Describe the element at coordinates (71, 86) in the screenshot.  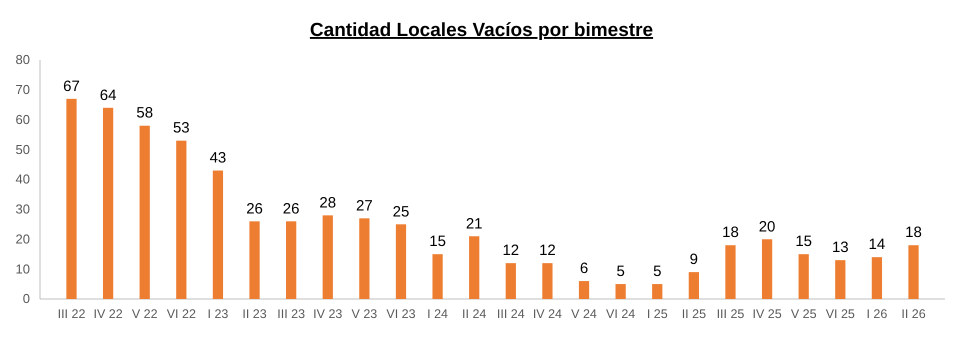
I see `data-label: 67` at that location.